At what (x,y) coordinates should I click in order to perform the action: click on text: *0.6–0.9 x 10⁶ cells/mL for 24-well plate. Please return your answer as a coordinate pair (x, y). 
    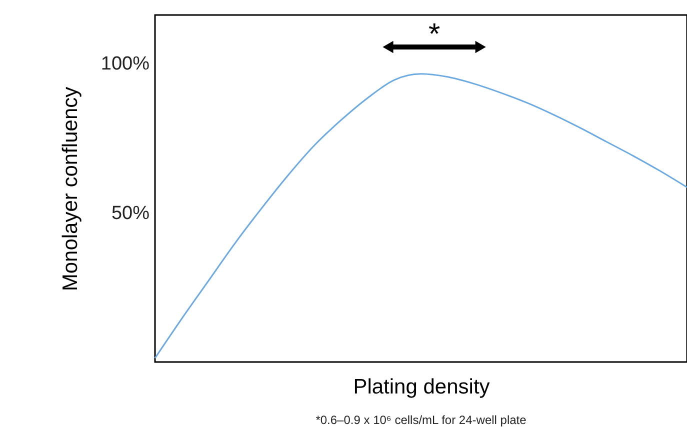
    Looking at the image, I should click on (421, 420).